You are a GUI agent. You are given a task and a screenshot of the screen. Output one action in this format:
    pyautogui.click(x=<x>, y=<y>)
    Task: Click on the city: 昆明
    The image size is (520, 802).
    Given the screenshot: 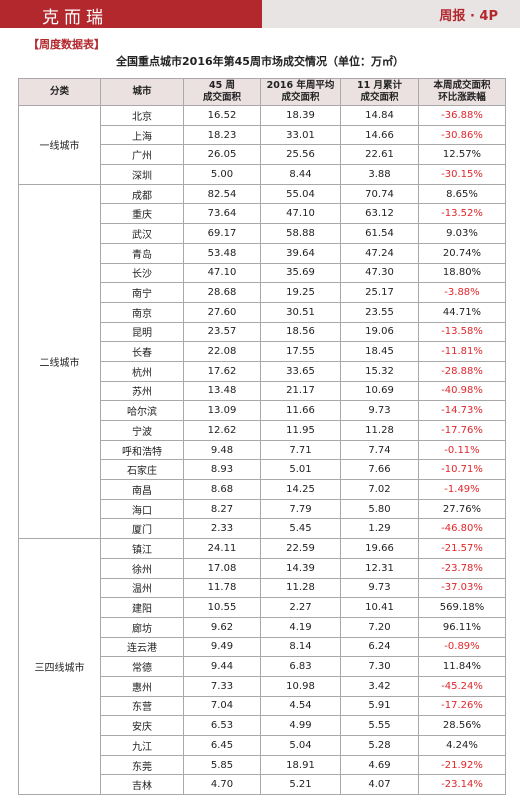 What is the action you would take?
    pyautogui.click(x=142, y=332)
    